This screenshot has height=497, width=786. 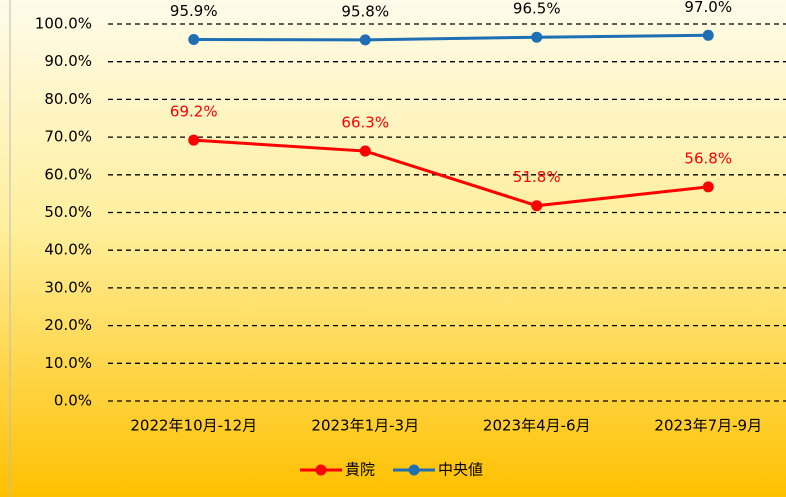 What do you see at coordinates (460, 470) in the screenshot?
I see `legend-label: 中央値` at bounding box center [460, 470].